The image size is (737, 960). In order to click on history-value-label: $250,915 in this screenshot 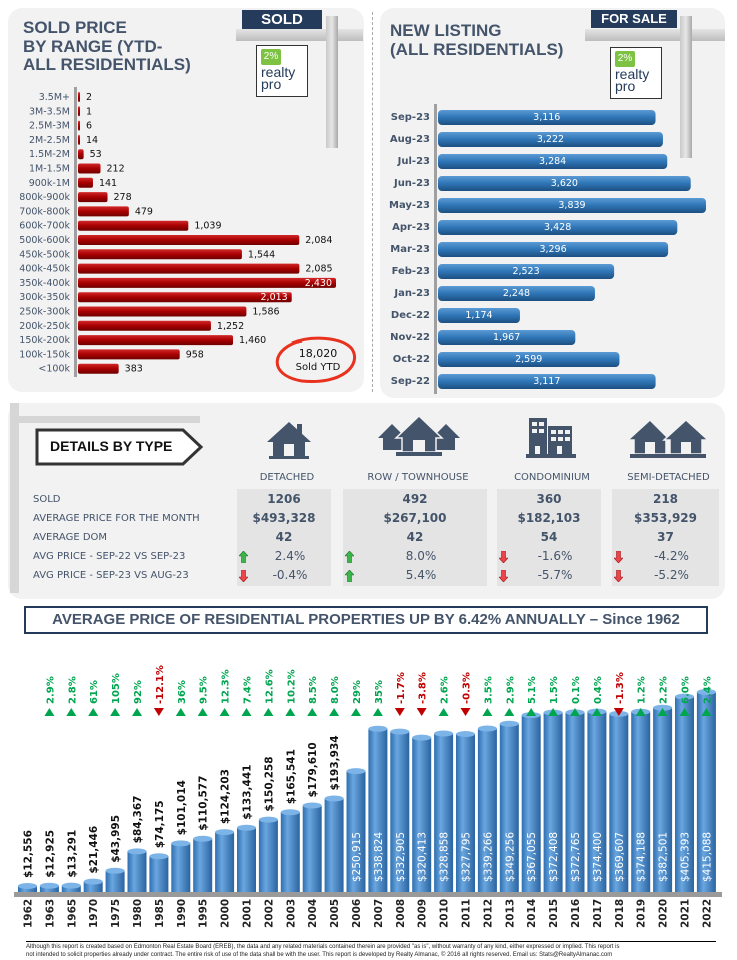, I will do `click(357, 857)`.